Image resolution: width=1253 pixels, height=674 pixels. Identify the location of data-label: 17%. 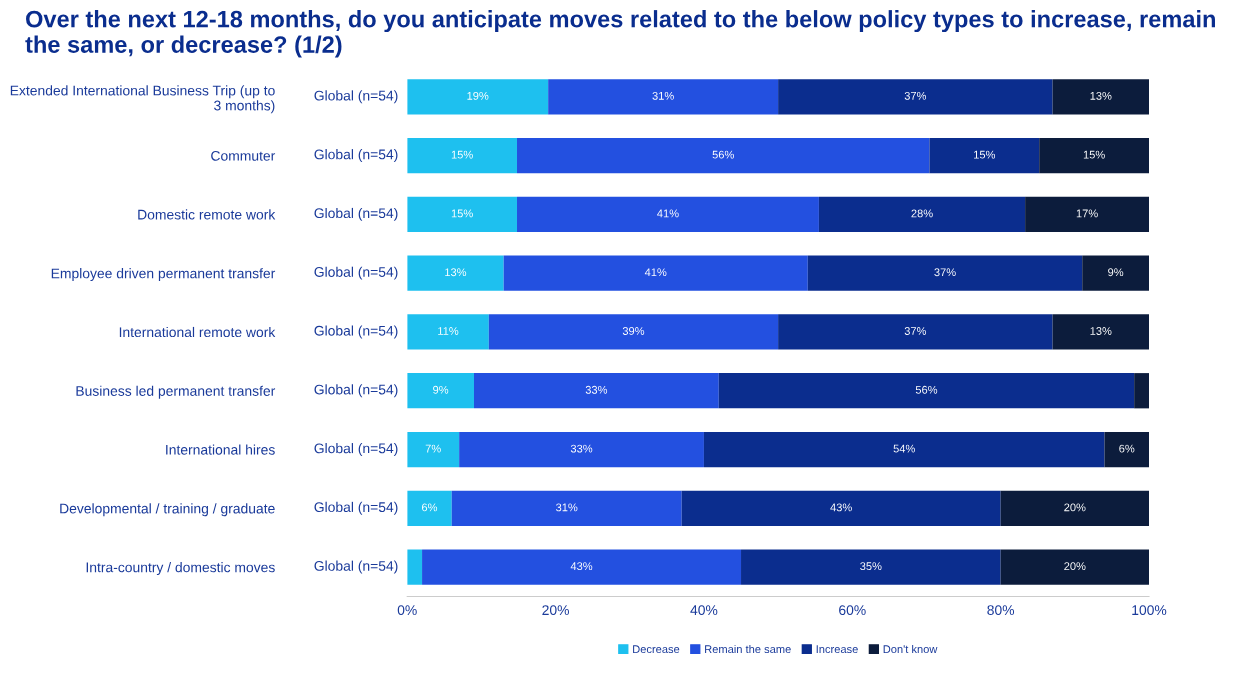
(1087, 213).